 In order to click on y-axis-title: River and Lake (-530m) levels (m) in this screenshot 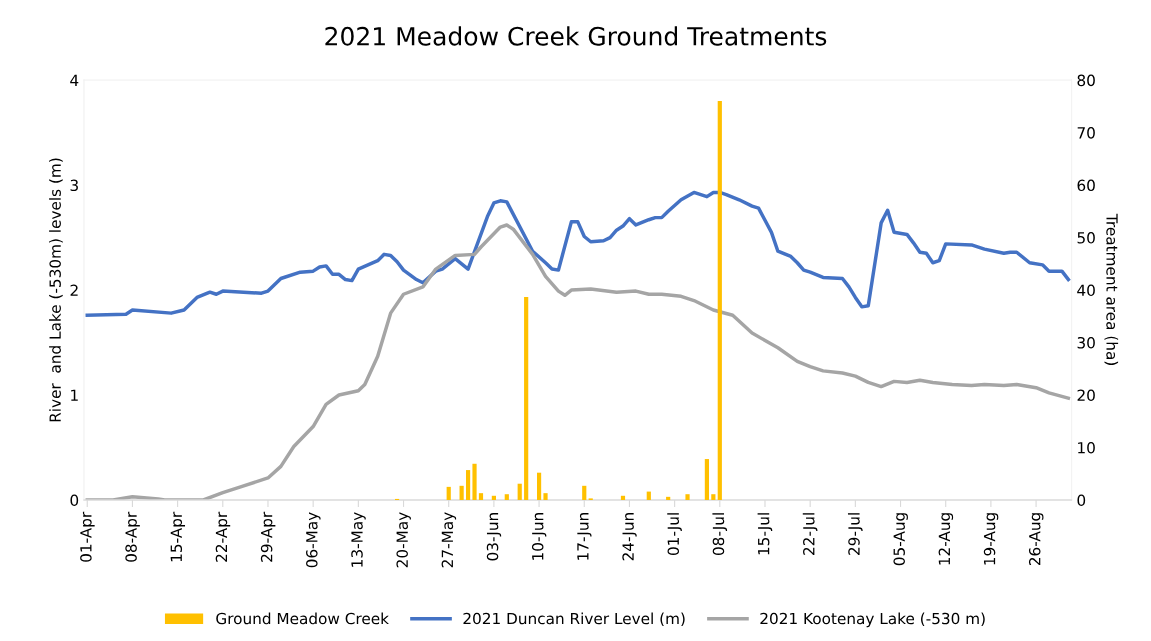, I will do `click(56, 290)`.